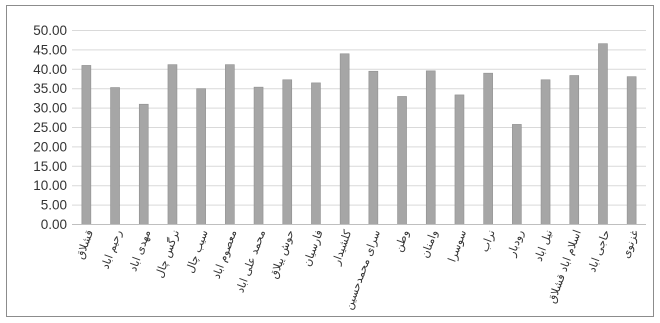 This screenshot has width=660, height=323. I want to click on x-tick-label: فارسیان, so click(312, 248).